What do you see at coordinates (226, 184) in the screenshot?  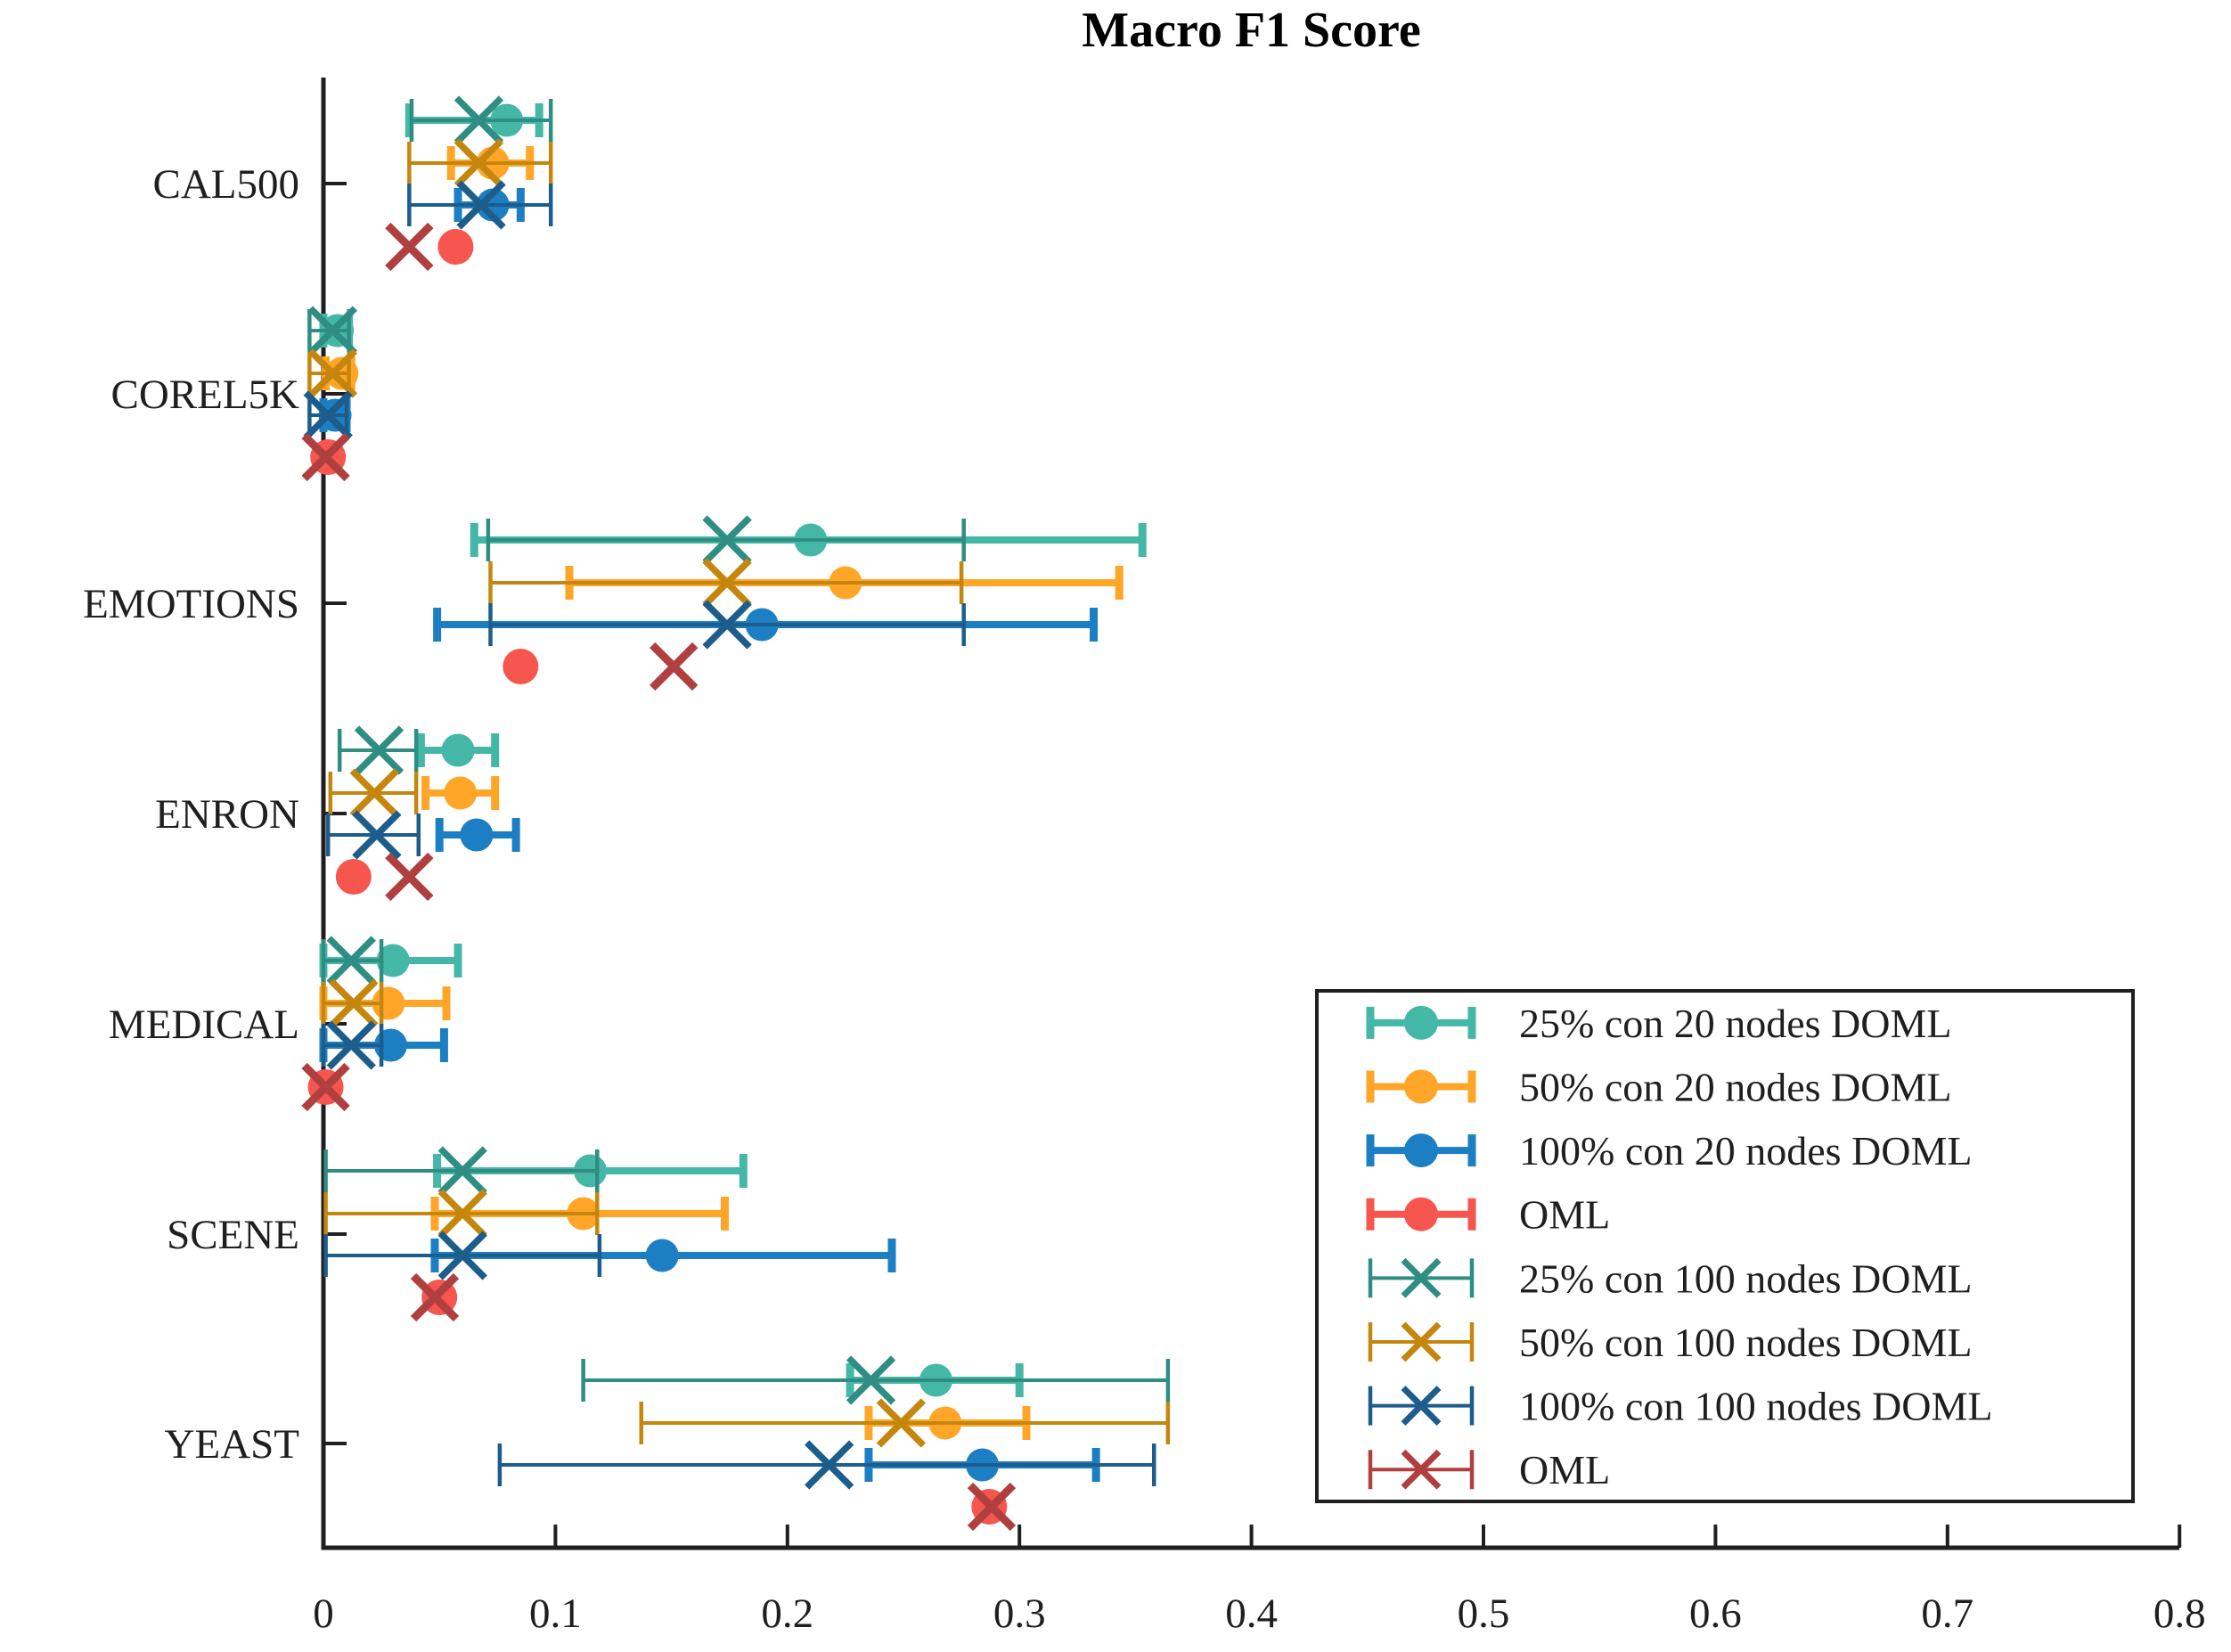 I see `y-tick-label: CAL500` at bounding box center [226, 184].